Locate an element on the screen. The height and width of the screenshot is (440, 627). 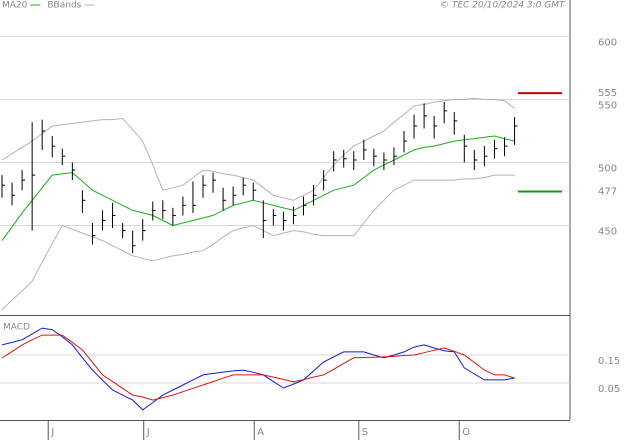
y-tick-label: 0.15 is located at coordinates (609, 361).